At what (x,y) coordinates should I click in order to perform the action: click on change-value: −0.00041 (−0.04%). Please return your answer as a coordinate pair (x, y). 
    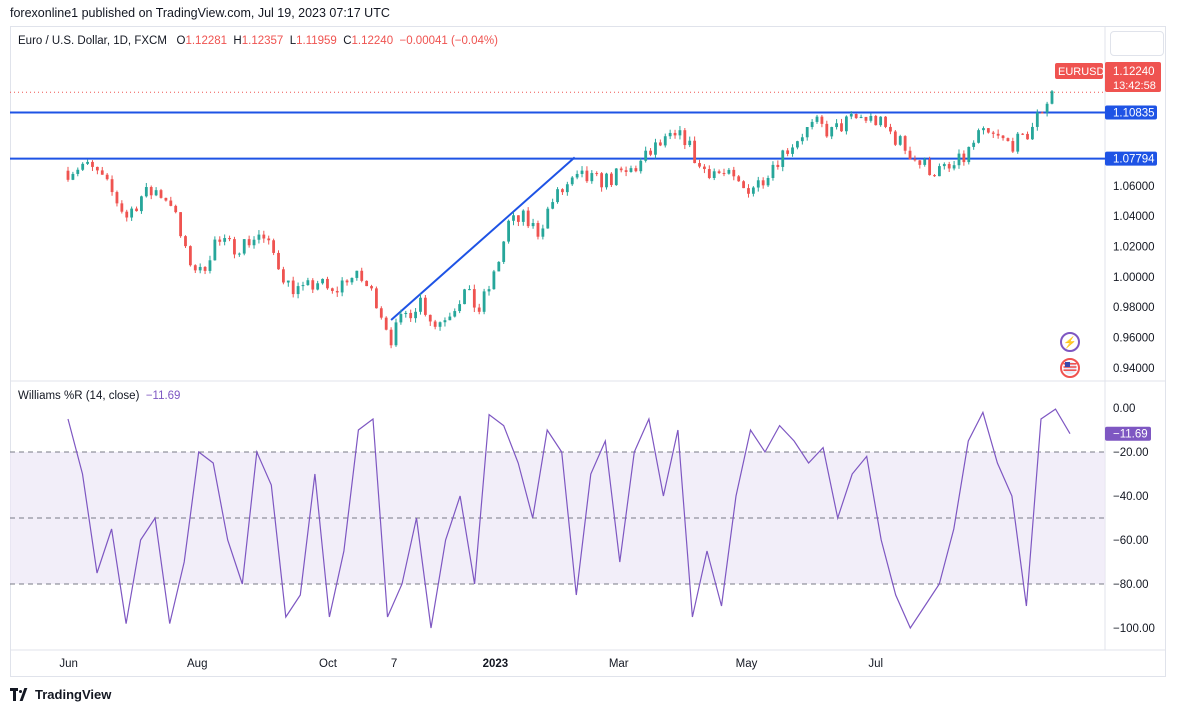
    Looking at the image, I should click on (448, 41).